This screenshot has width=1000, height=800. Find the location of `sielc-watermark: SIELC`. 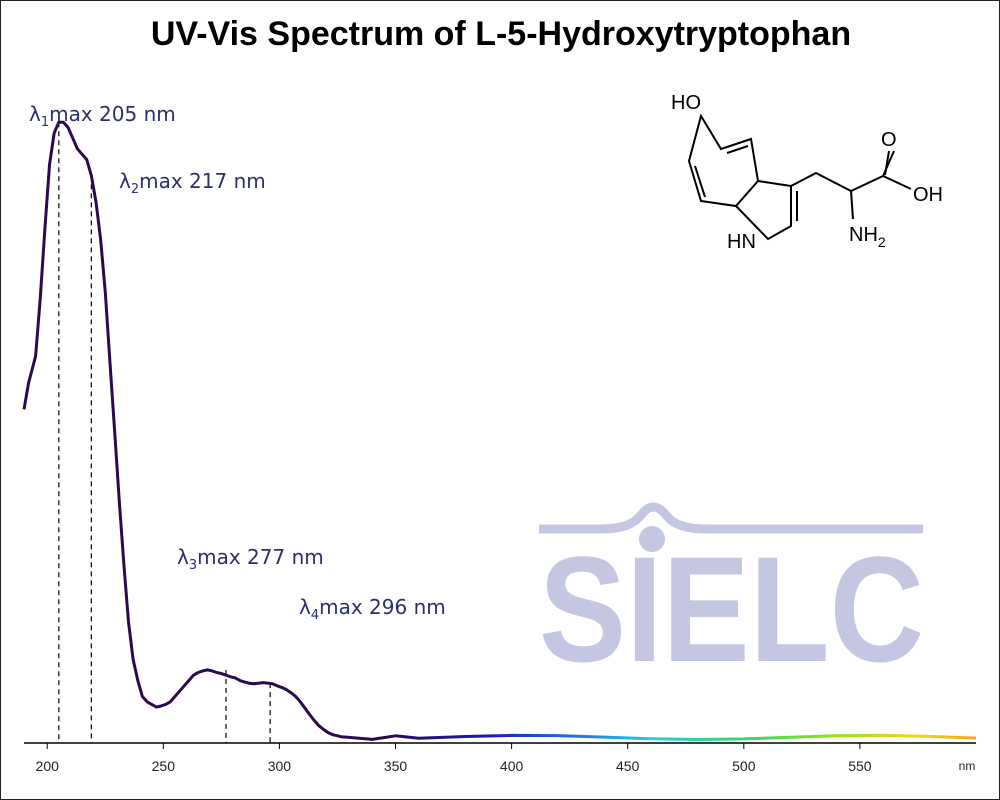

sielc-watermark: SIELC is located at coordinates (731, 597).